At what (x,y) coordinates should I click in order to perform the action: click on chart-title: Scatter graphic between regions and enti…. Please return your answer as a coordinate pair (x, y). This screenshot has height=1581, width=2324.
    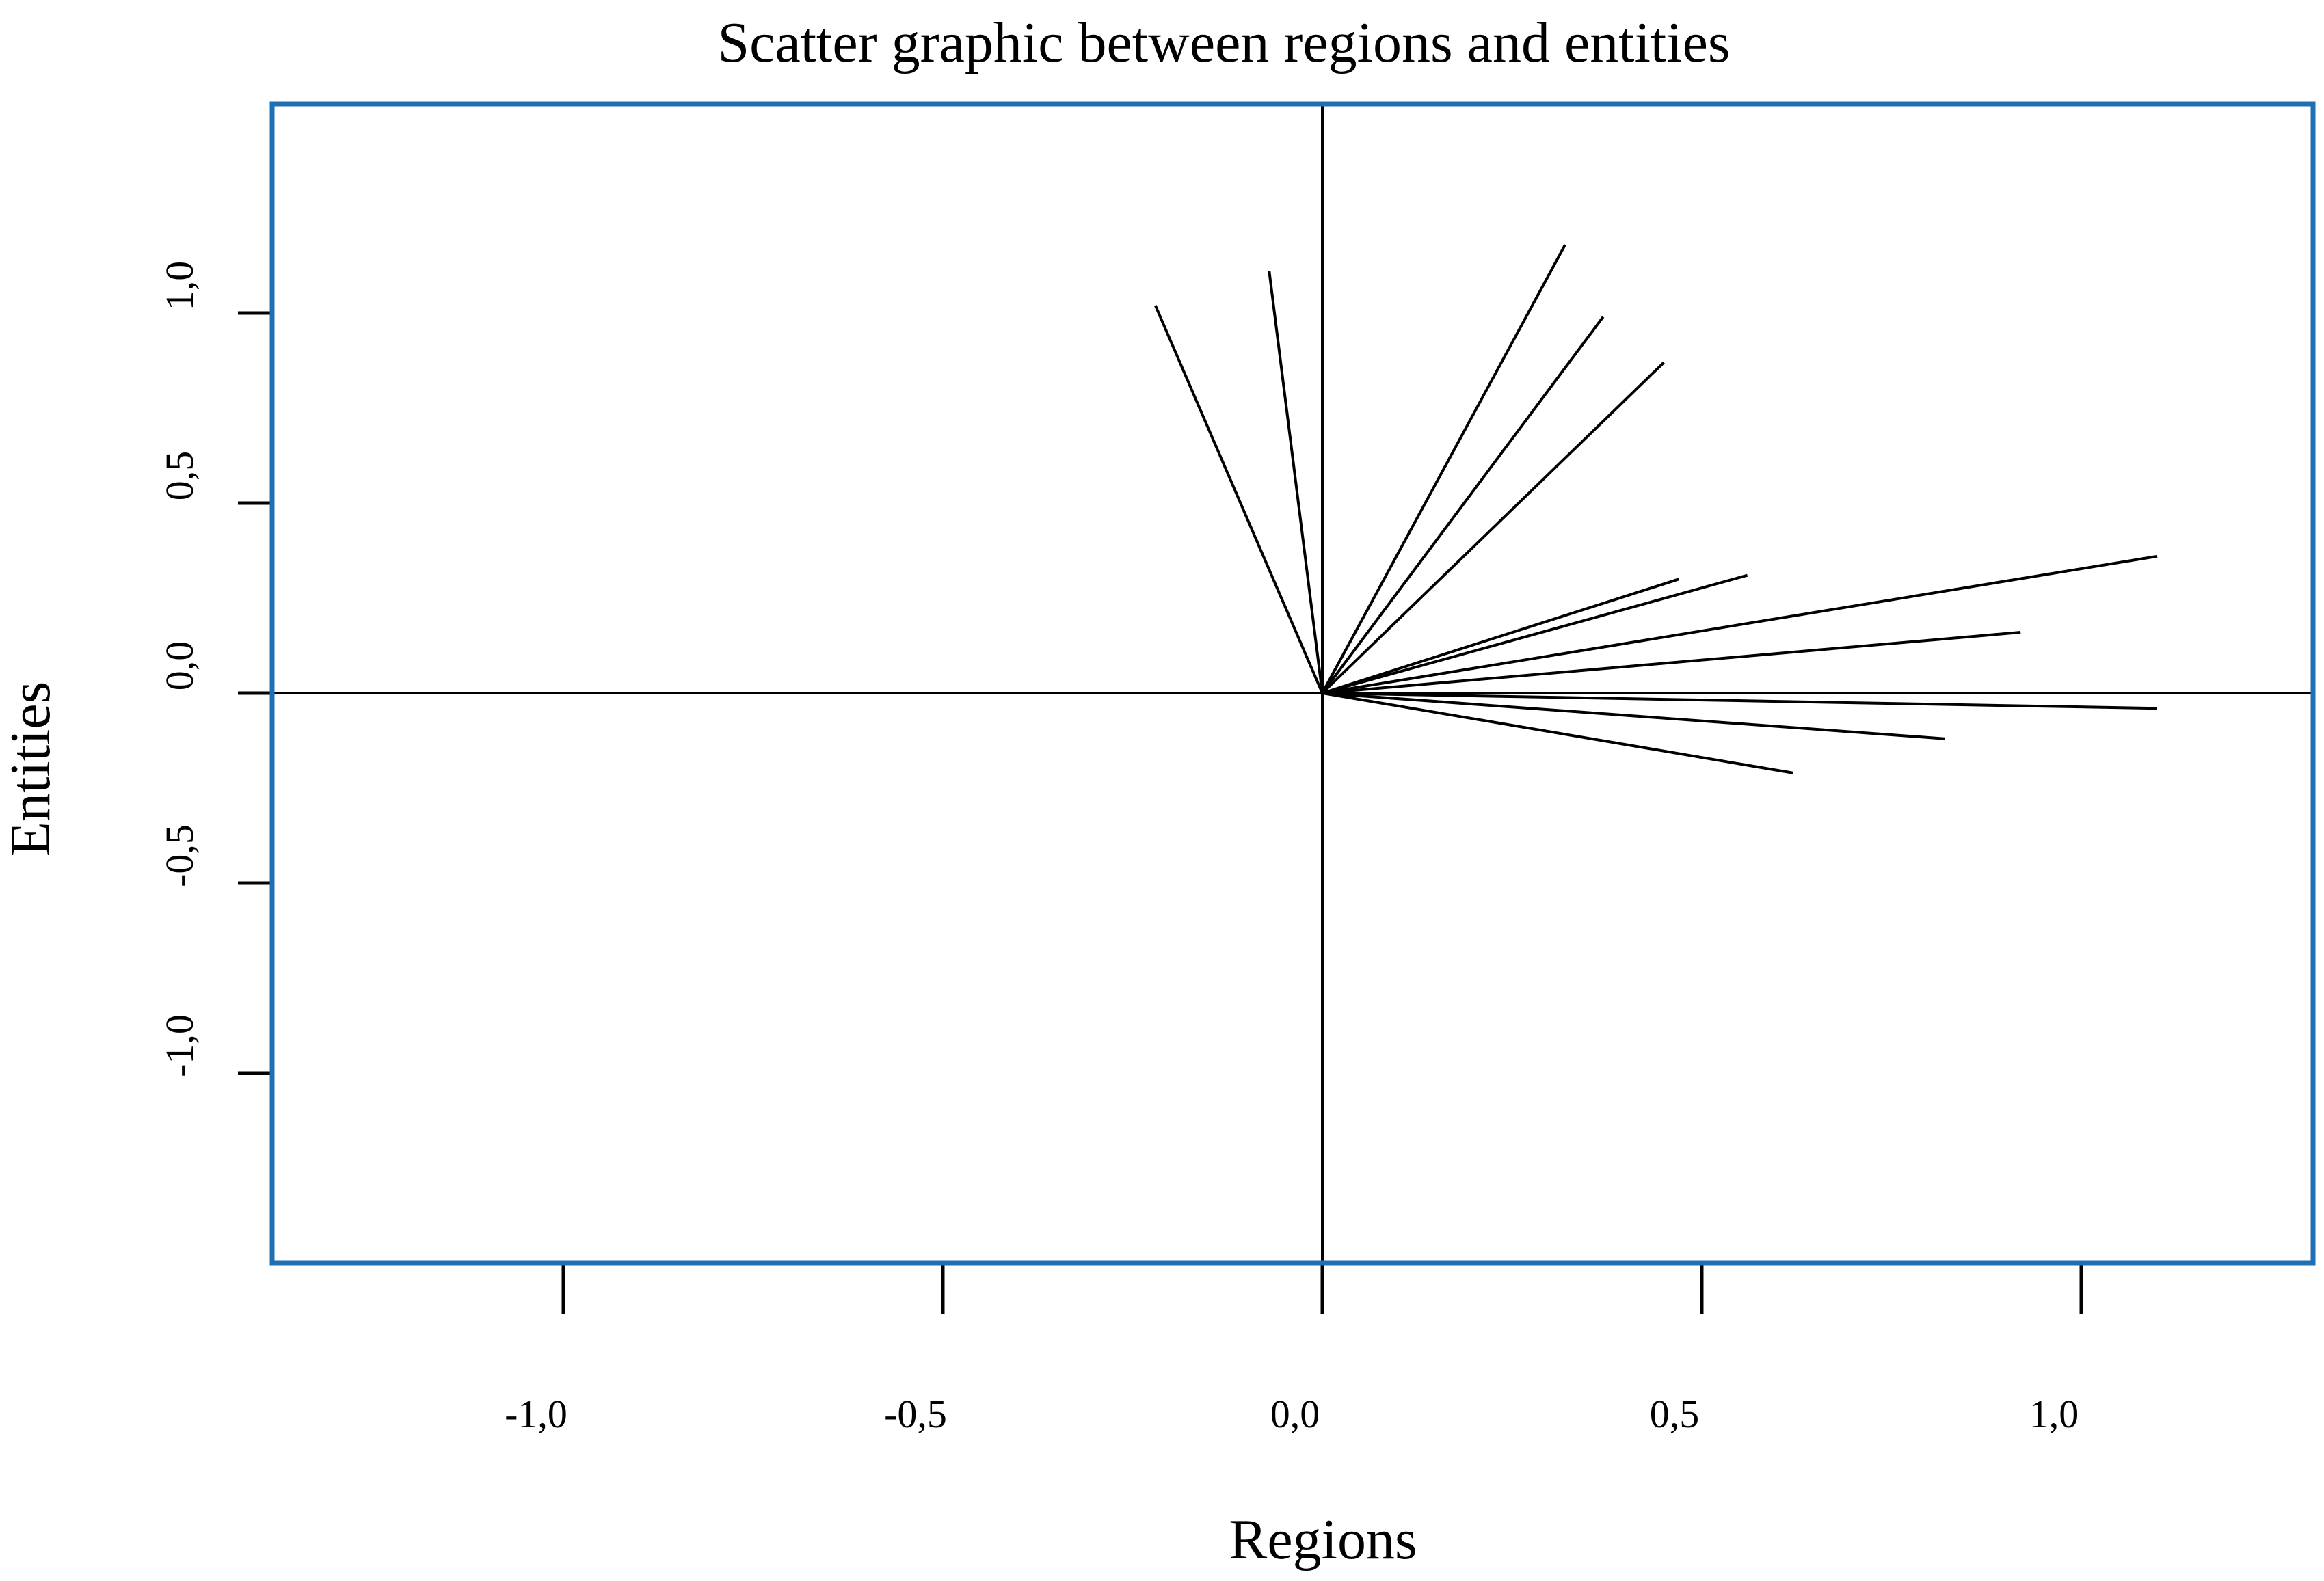
    Looking at the image, I should click on (1223, 43).